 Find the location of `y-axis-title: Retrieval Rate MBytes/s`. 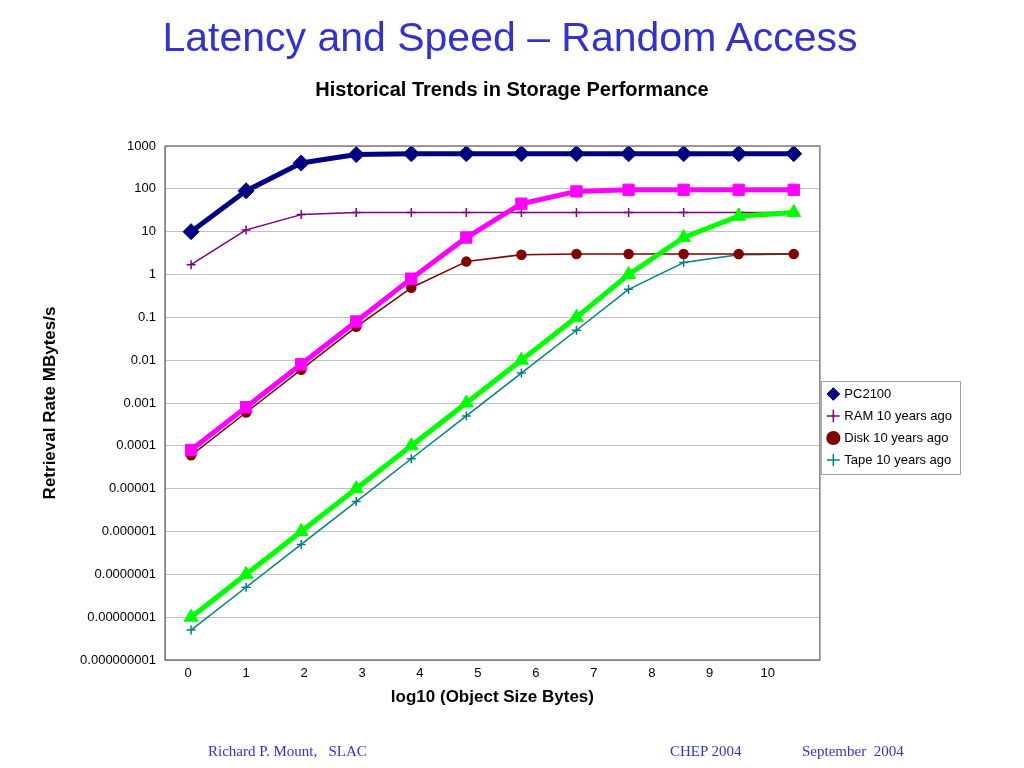

y-axis-title: Retrieval Rate MBytes/s is located at coordinates (49, 403).